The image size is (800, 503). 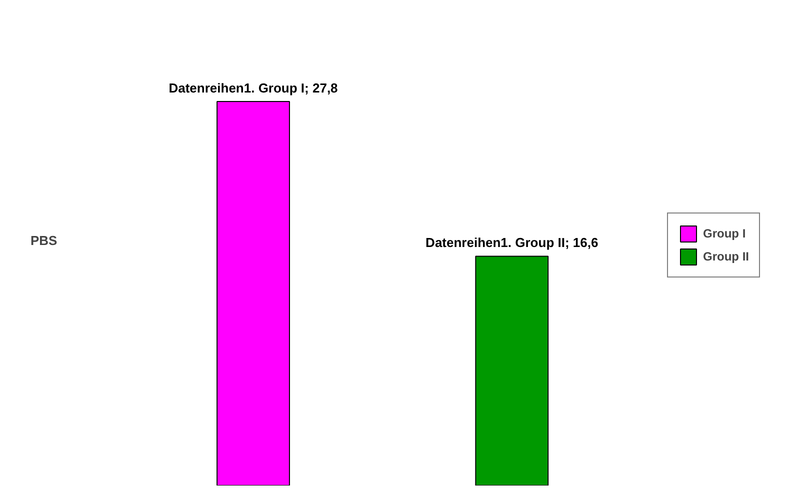 I want to click on data-label: Datenreihen1. Group II; 16,6, so click(x=512, y=242).